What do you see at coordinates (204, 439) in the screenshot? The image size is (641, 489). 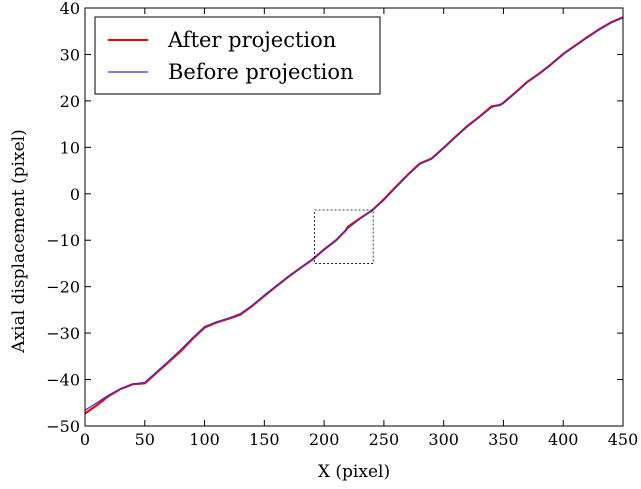 I see `x-tick-label: 100` at bounding box center [204, 439].